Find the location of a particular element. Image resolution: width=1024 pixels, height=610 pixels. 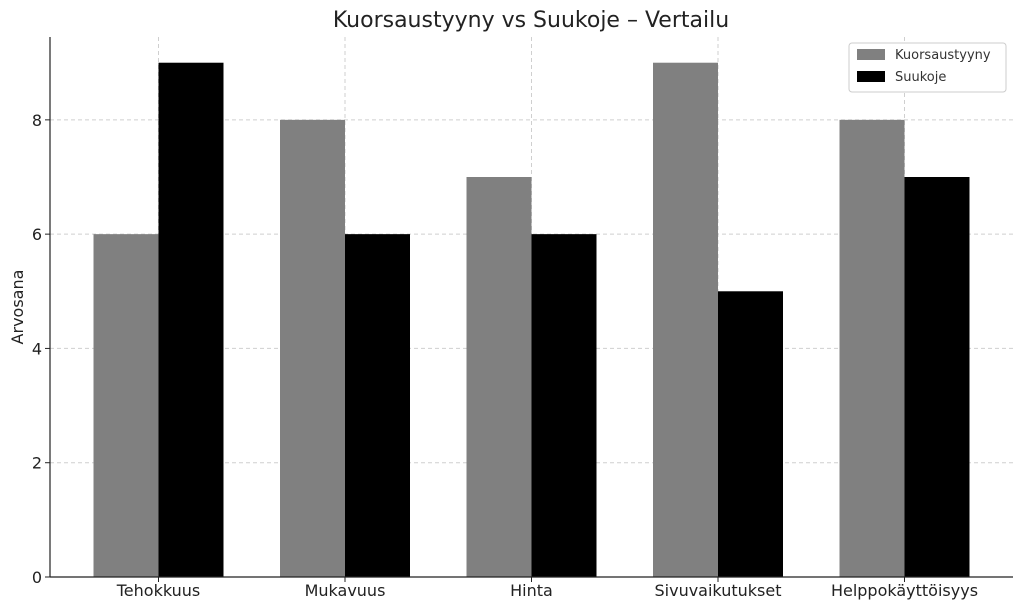

bar-suukoje-tehokkuus is located at coordinates (191, 319).